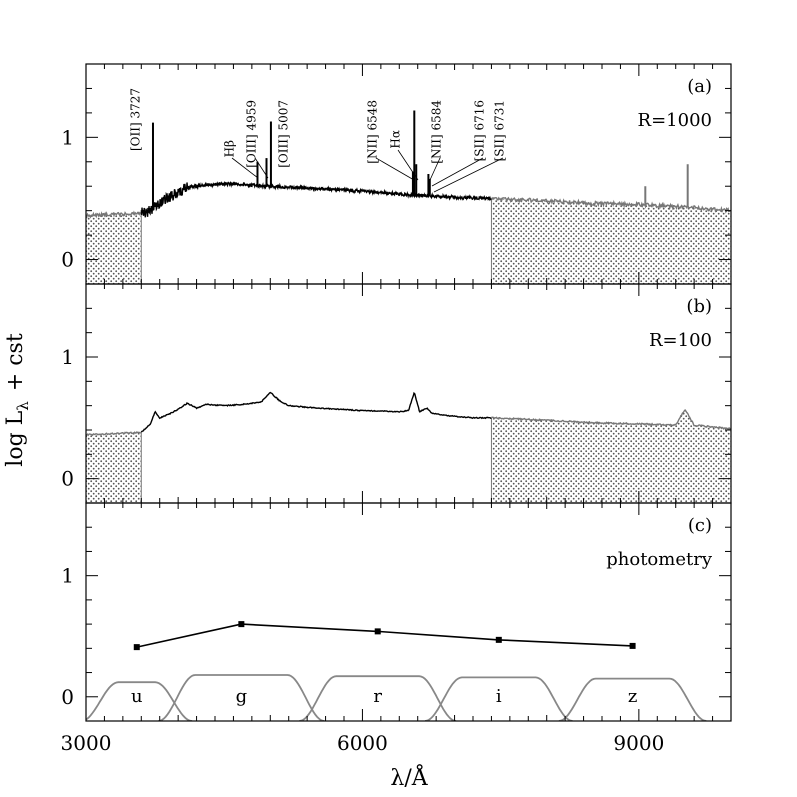 The width and height of the screenshot is (797, 797). I want to click on svg-text: [OIII] 5007, so click(284, 134).